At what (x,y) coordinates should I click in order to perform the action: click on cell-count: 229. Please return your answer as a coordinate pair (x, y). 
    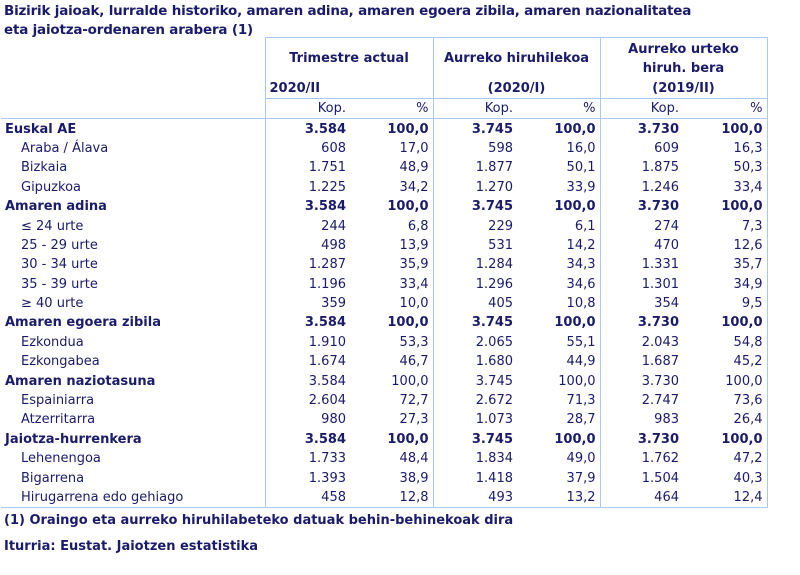
    Looking at the image, I should click on (474, 226).